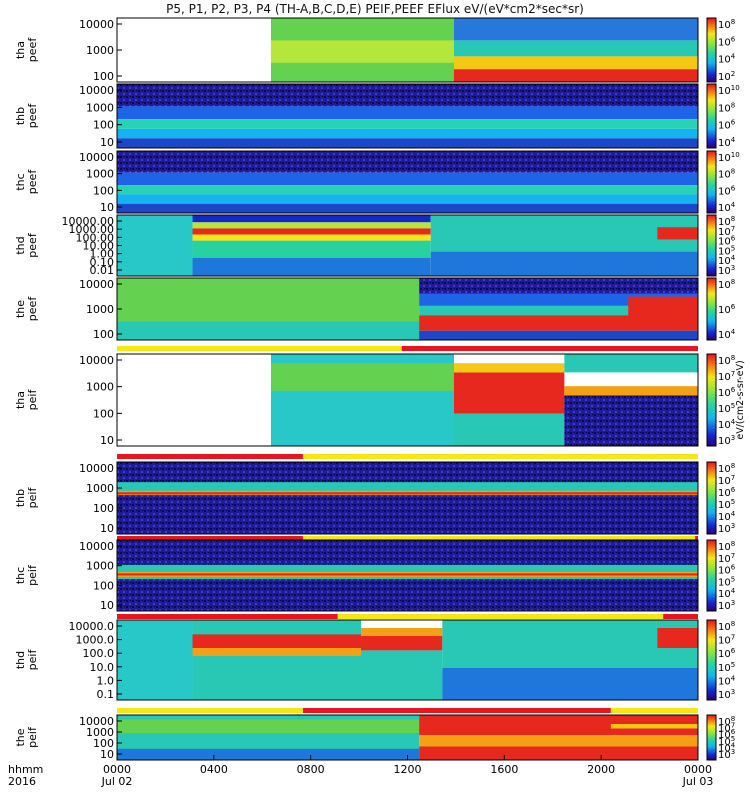 This screenshot has width=750, height=800. Describe the element at coordinates (20, 181) in the screenshot. I see `panel-label-line: thc` at that location.